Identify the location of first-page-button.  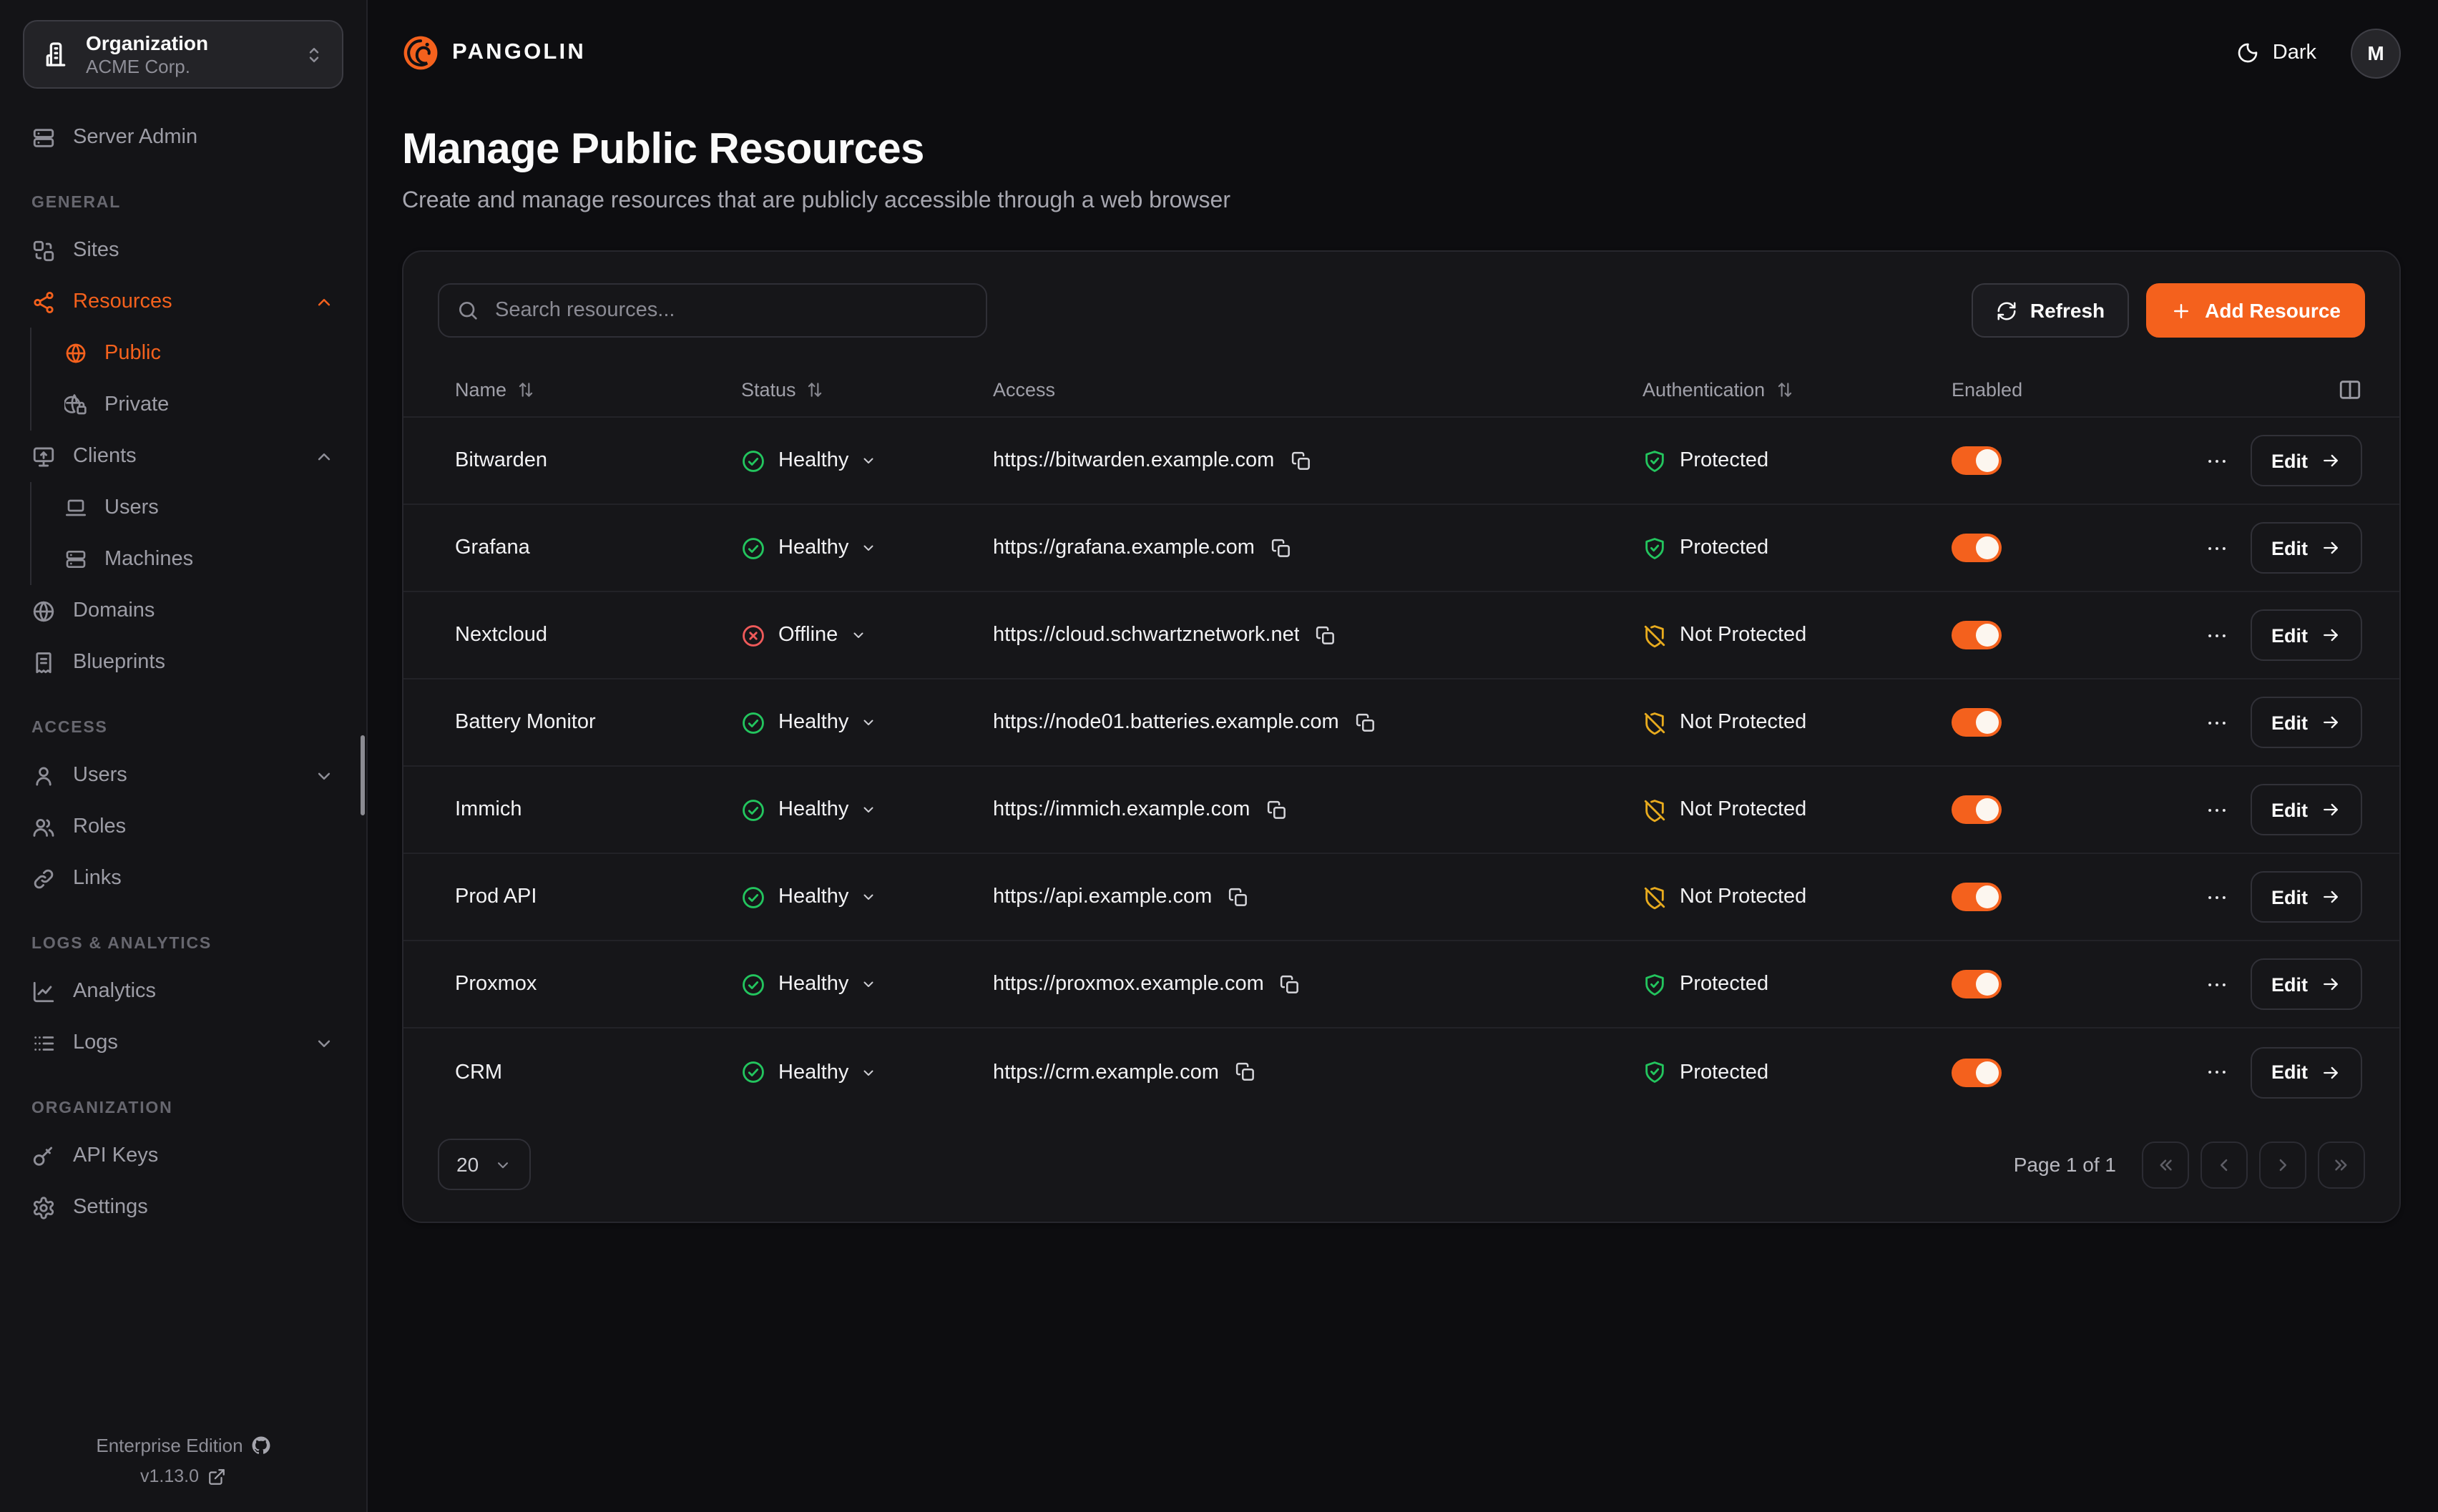
(2165, 1164).